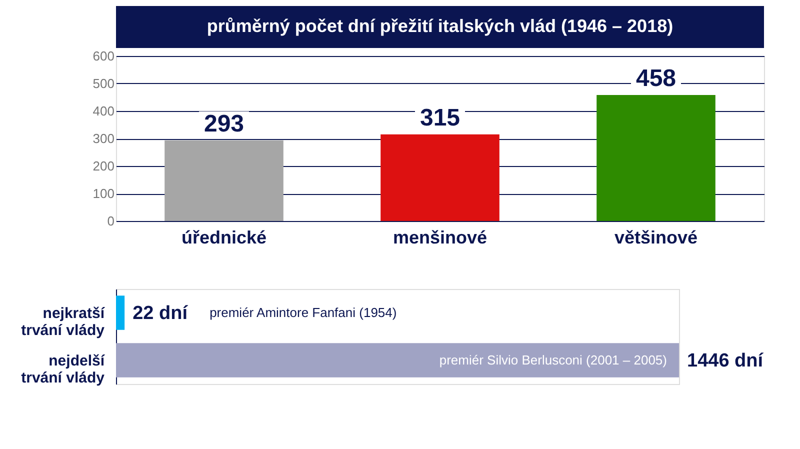 This screenshot has height=449, width=800. I want to click on data-label: 458, so click(656, 78).